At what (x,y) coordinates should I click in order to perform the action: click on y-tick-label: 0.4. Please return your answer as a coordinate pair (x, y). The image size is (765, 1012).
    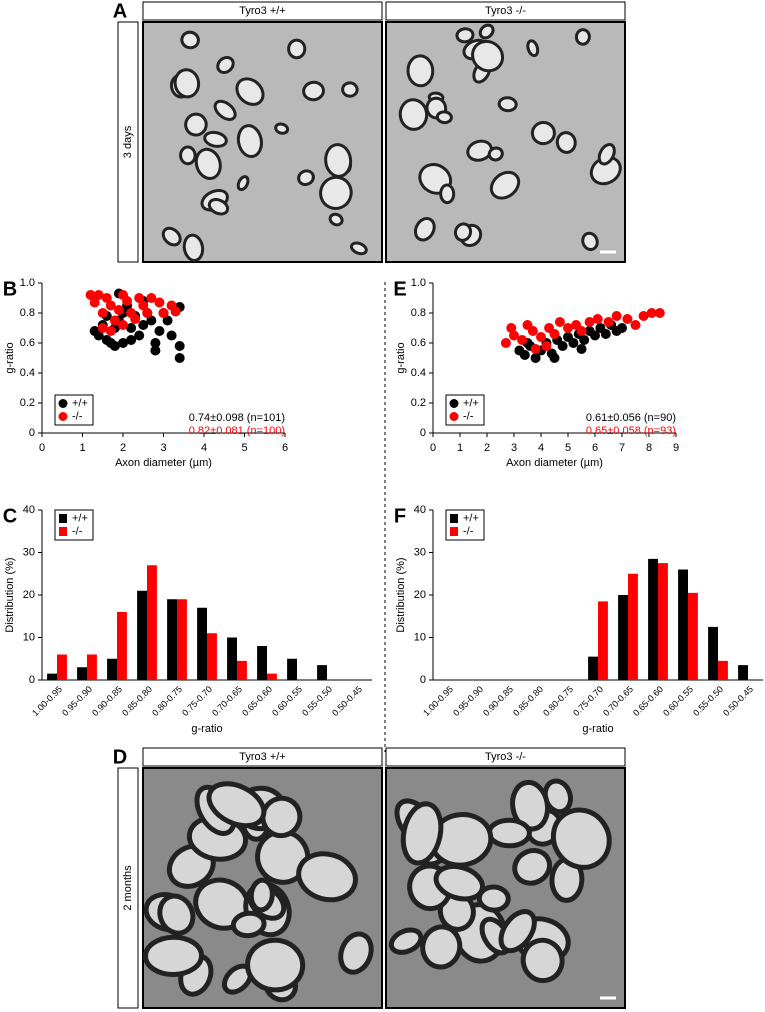
    Looking at the image, I should click on (418, 373).